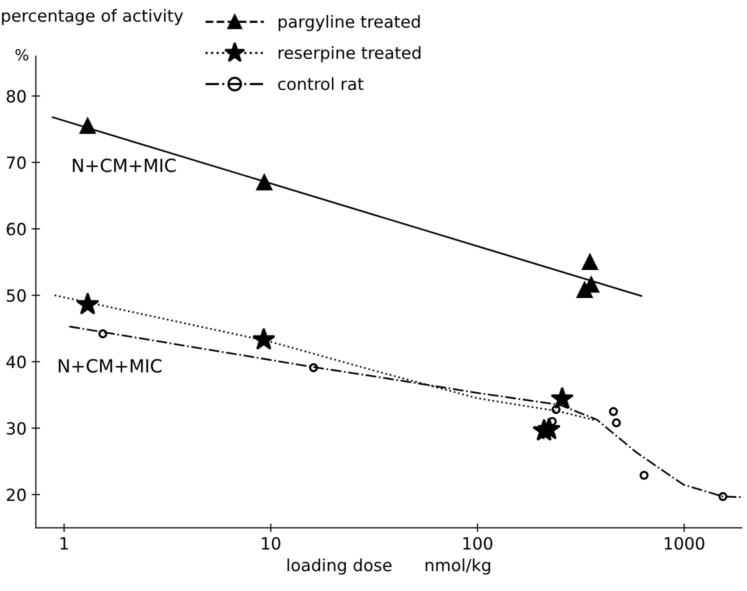 The image size is (747, 591). Describe the element at coordinates (16, 96) in the screenshot. I see `y-tick-label: 80` at that location.